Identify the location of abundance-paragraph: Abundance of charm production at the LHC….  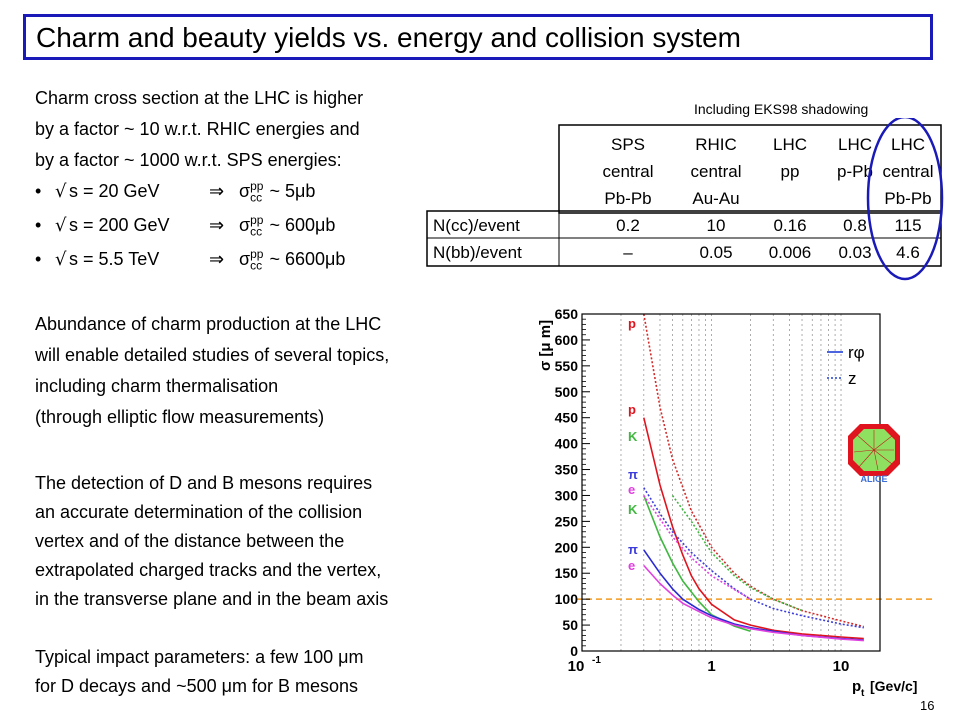
(212, 371).